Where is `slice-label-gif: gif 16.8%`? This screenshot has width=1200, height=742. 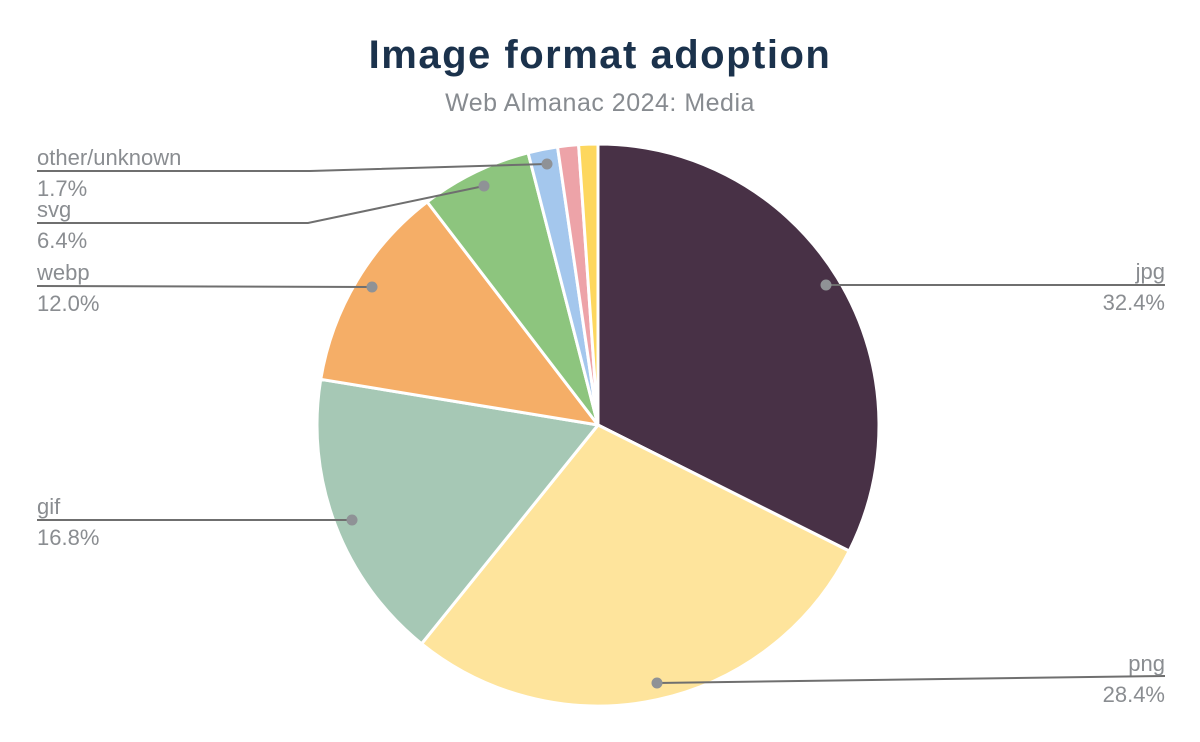
slice-label-gif: gif 16.8% is located at coordinates (68, 522).